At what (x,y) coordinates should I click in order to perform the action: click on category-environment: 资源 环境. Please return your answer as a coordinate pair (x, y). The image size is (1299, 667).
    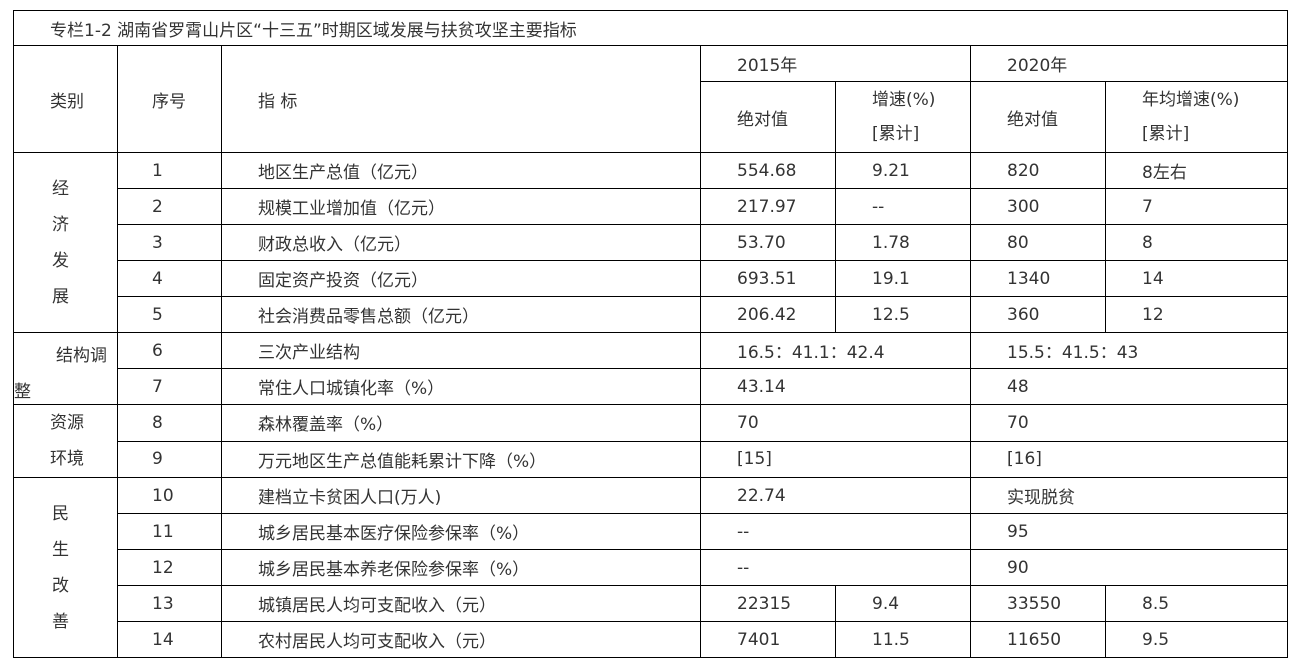
    Looking at the image, I should click on (65, 441).